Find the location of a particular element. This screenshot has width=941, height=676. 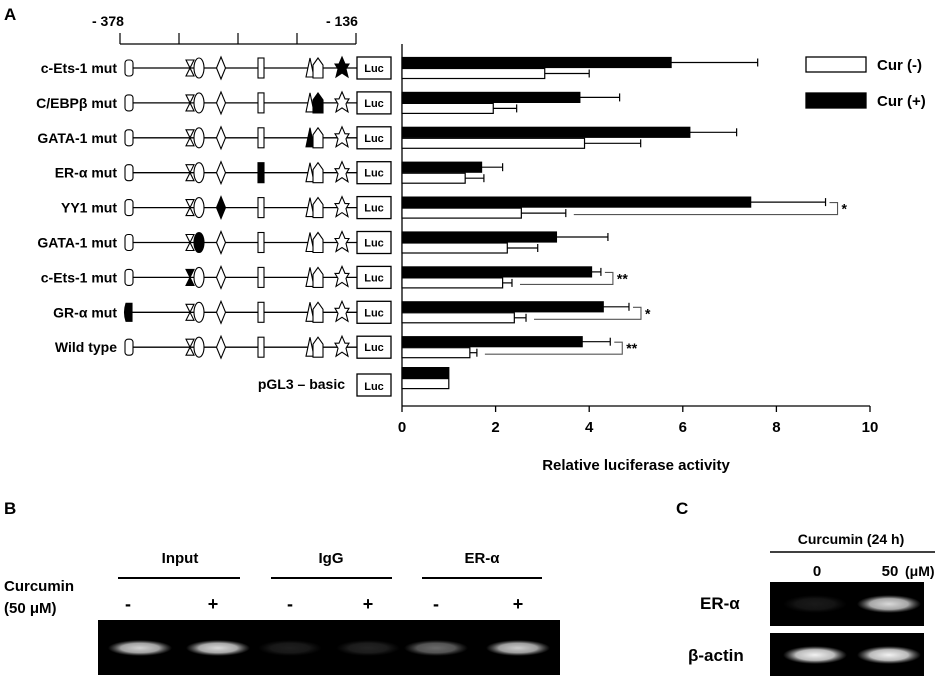

row-label-beta-actin: β-actin is located at coordinates (716, 655).